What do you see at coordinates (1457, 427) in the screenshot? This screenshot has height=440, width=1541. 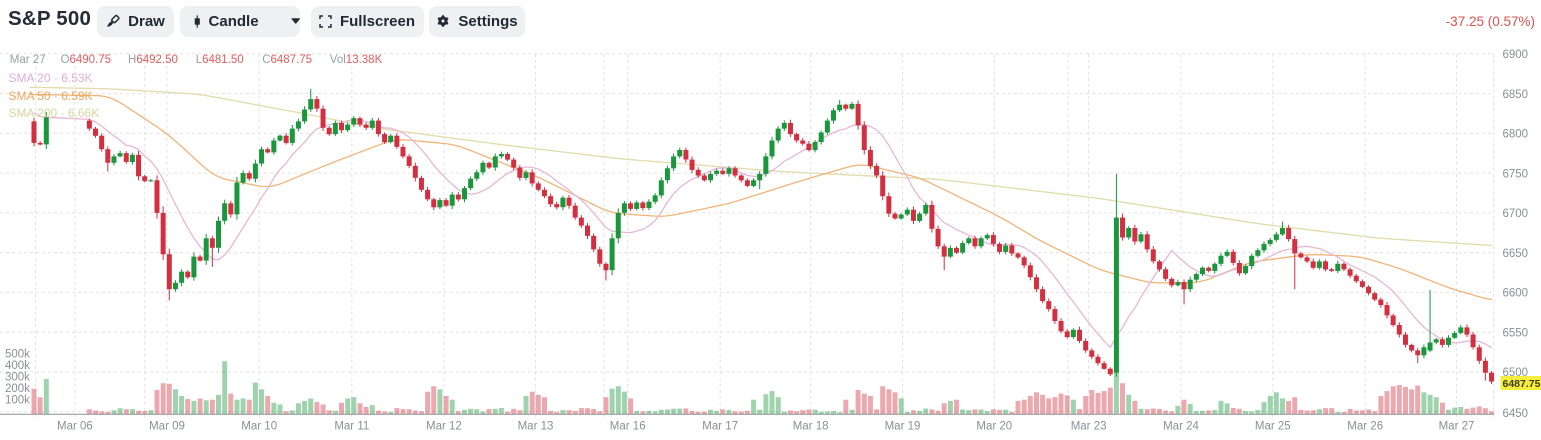 I see `svg-text: Mar 27` at bounding box center [1457, 427].